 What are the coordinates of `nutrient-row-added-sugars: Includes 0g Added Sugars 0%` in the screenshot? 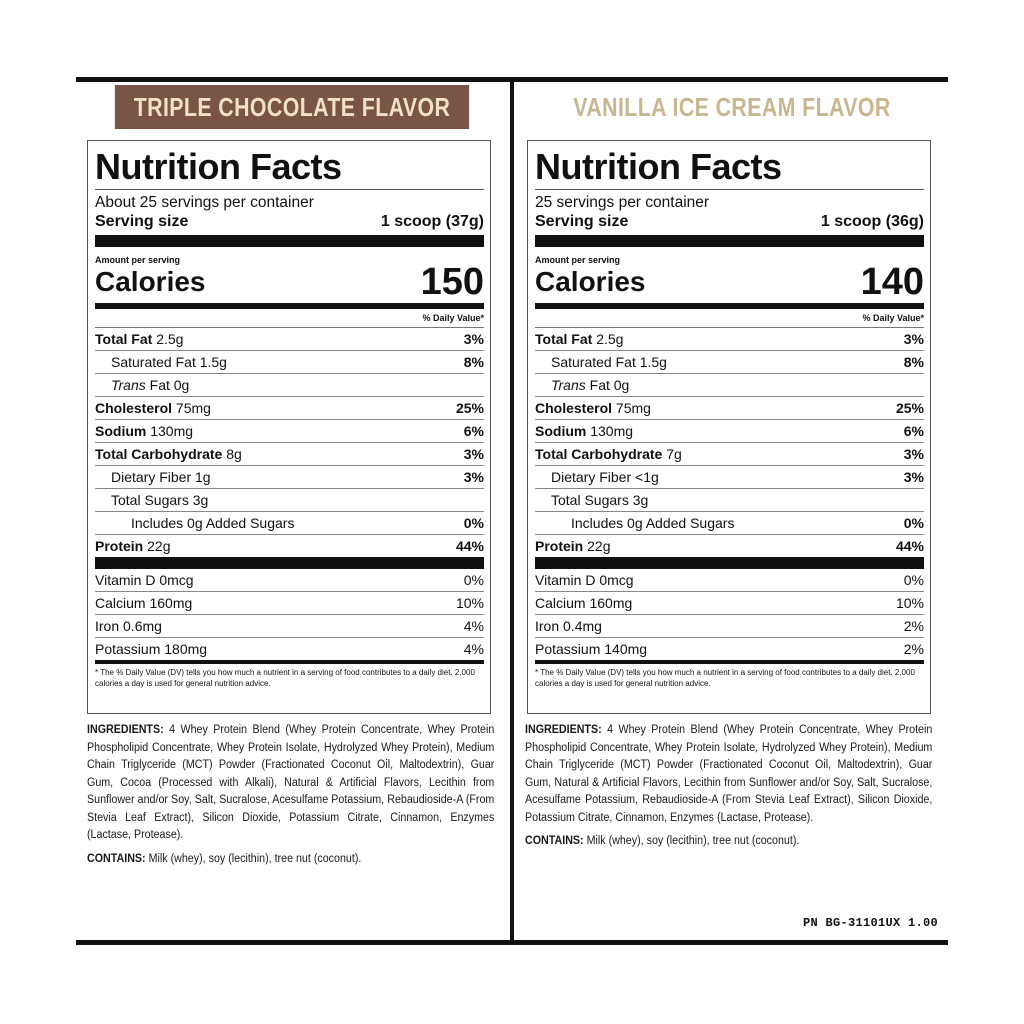 It's located at (729, 523).